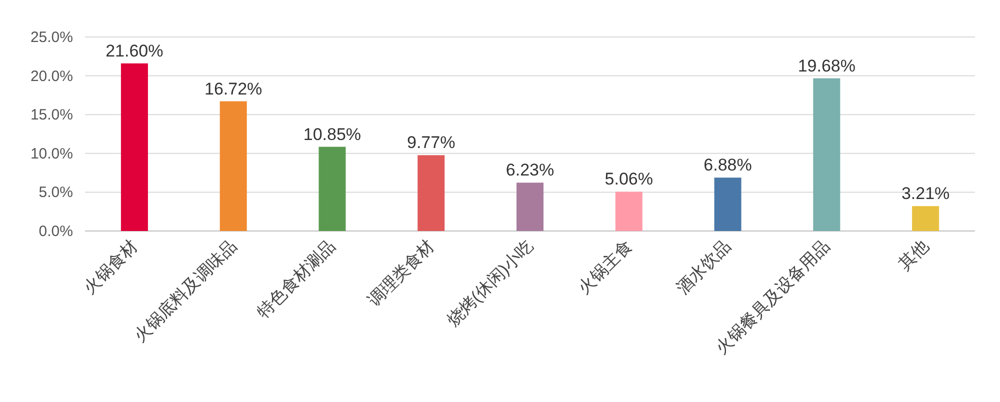 This screenshot has height=402, width=1000. What do you see at coordinates (913, 255) in the screenshot?
I see `x-tick-label: 其他` at bounding box center [913, 255].